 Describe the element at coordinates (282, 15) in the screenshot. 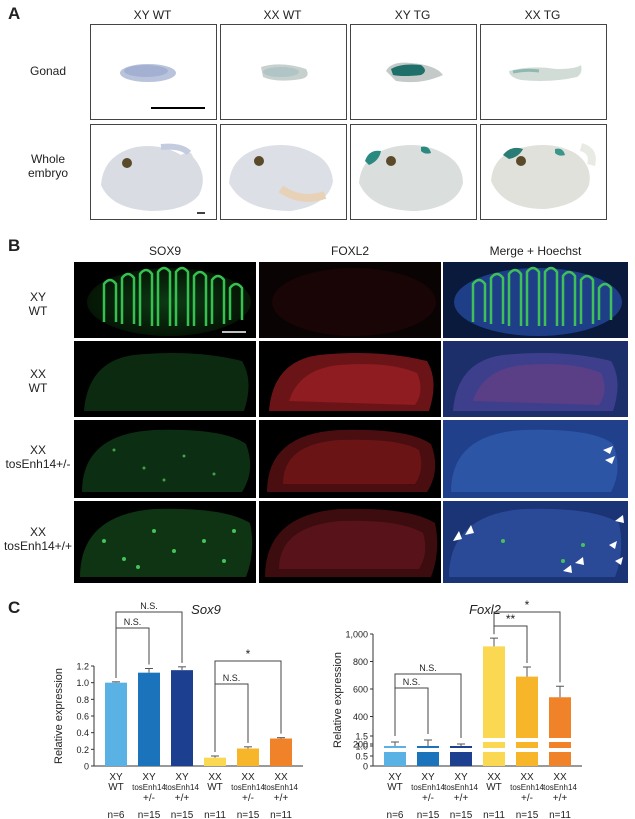

I see `panel-a-col-2: XX WT` at that location.